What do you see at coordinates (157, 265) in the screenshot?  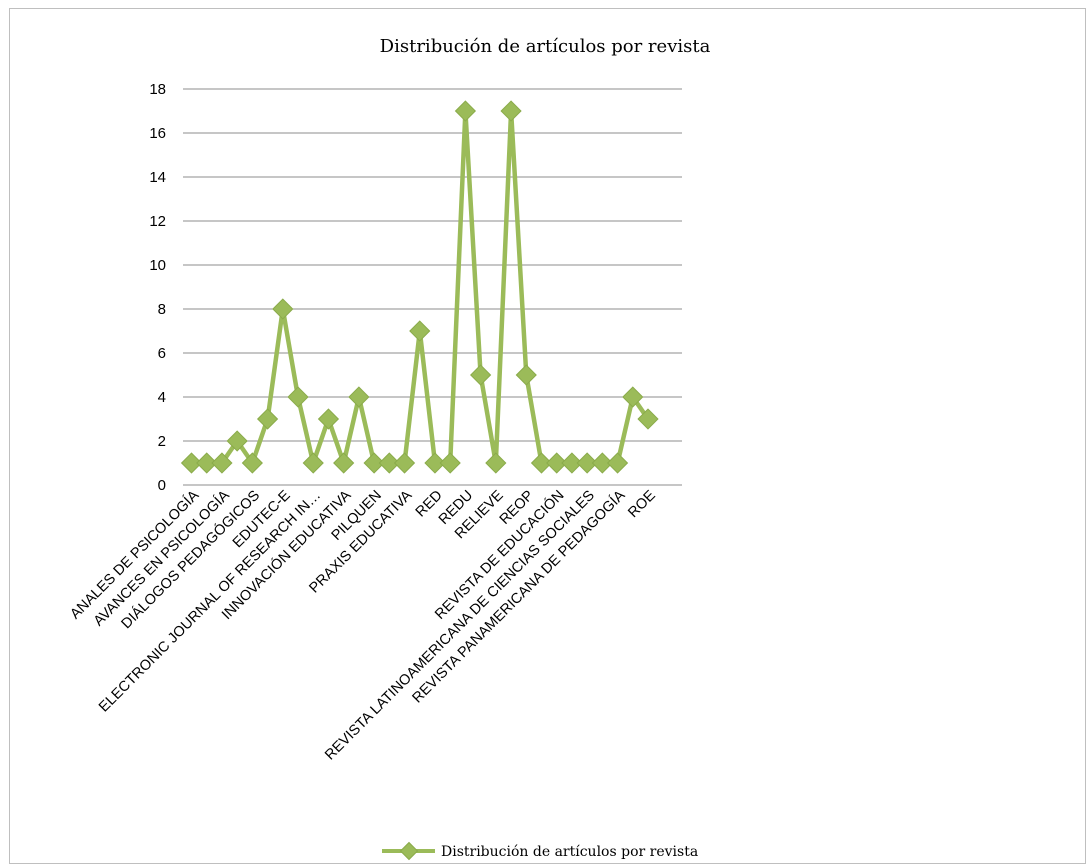 I see `y-tick-label: 10` at bounding box center [157, 265].